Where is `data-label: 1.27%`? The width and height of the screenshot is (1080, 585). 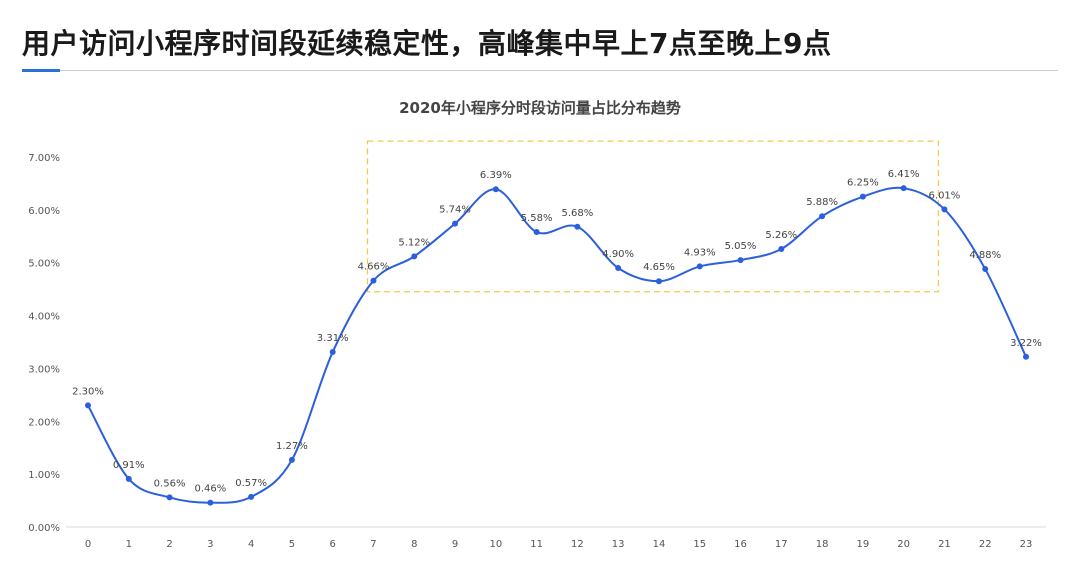 data-label: 1.27% is located at coordinates (292, 446).